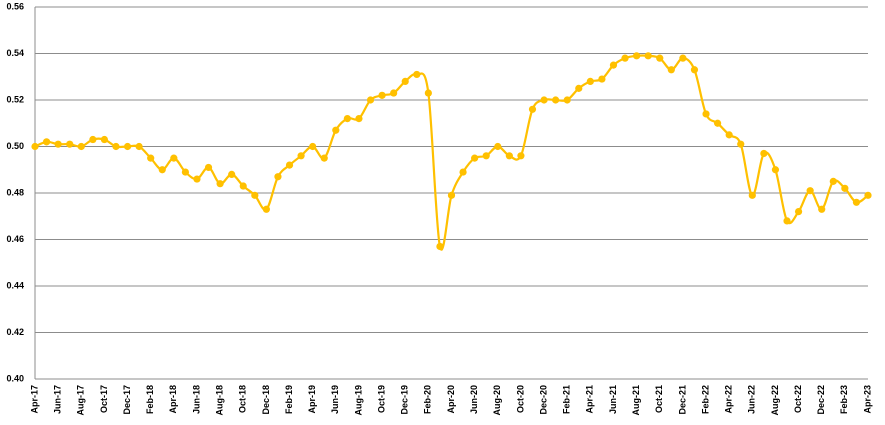 The width and height of the screenshot is (885, 425). What do you see at coordinates (613, 399) in the screenshot?
I see `x-tick-label: Jun-21` at bounding box center [613, 399].